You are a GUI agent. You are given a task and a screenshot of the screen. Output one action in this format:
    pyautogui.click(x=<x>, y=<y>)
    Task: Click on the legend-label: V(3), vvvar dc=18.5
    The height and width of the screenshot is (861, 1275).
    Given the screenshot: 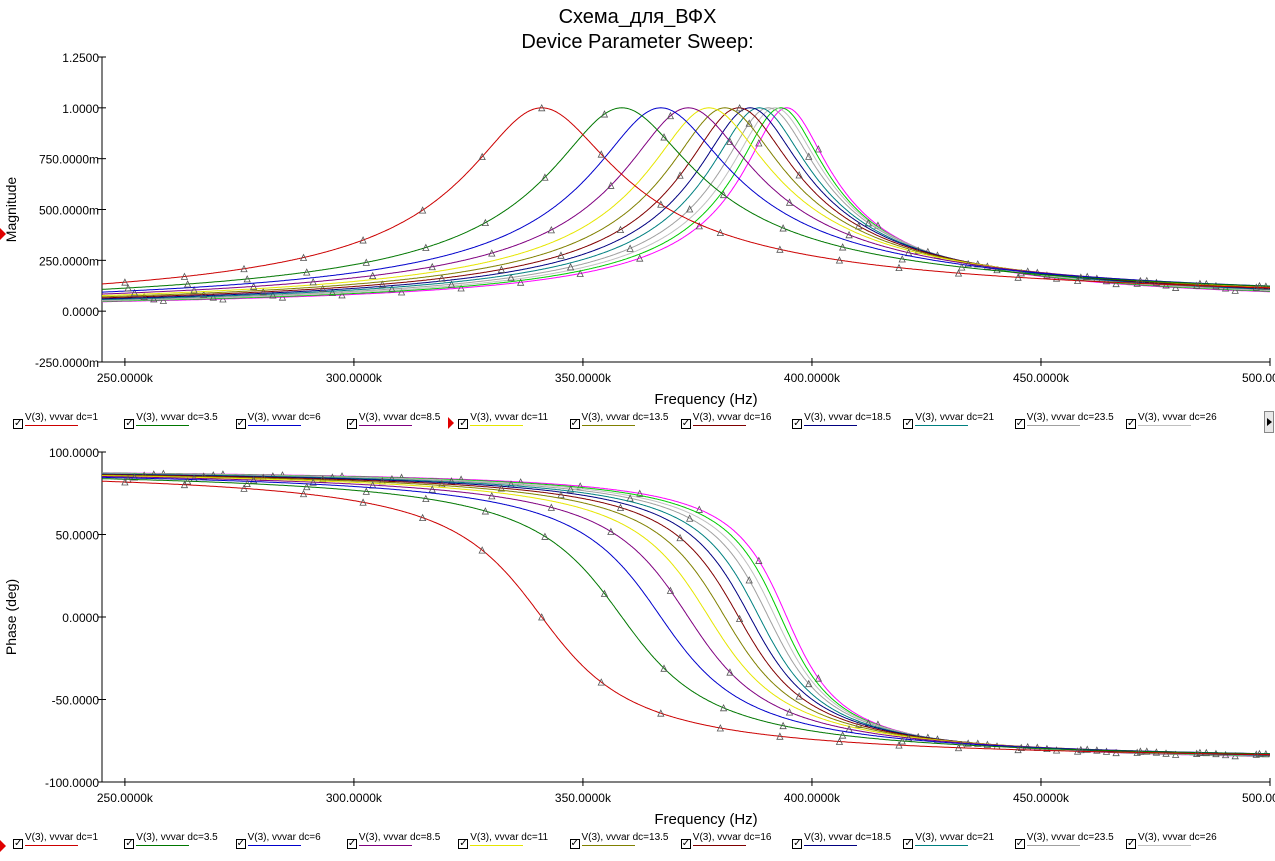 What is the action you would take?
    pyautogui.click(x=848, y=837)
    